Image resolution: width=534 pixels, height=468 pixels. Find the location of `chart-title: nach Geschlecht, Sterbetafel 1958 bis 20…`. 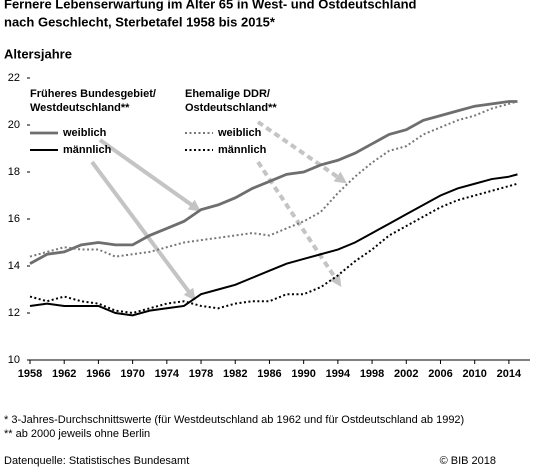

chart-title: nach Geschlecht, Sterbetafel 1958 bis 20… is located at coordinates (140, 21).